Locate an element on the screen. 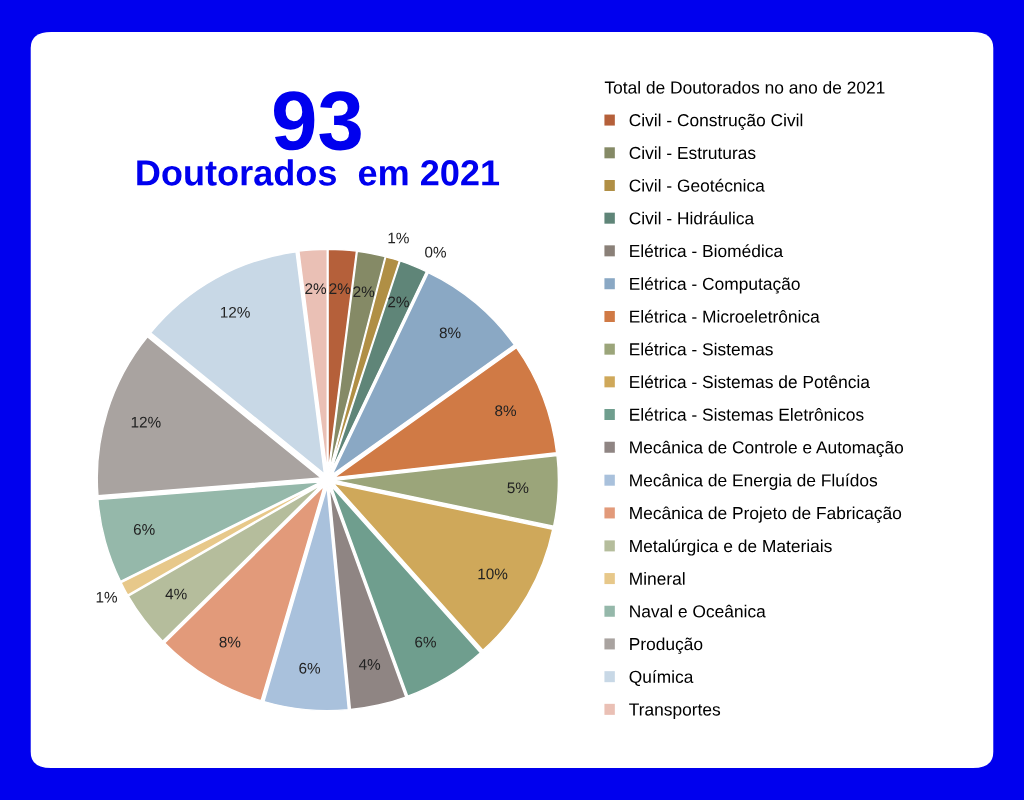 The width and height of the screenshot is (1024, 800). text: Doutorados em 2021 is located at coordinates (318, 172).